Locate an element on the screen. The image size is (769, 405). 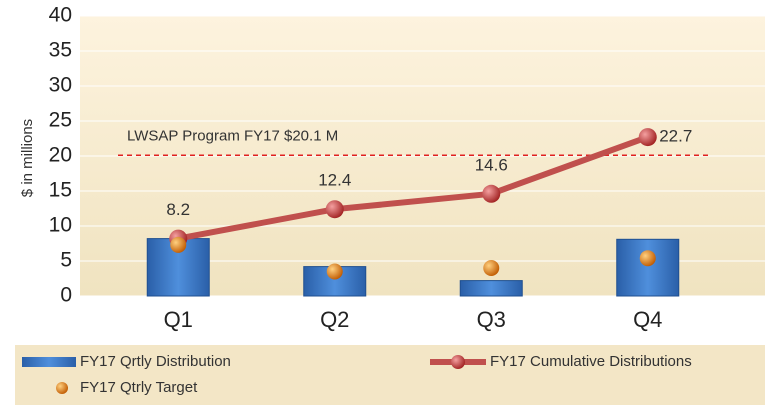
data-label: 8.2 is located at coordinates (178, 209).